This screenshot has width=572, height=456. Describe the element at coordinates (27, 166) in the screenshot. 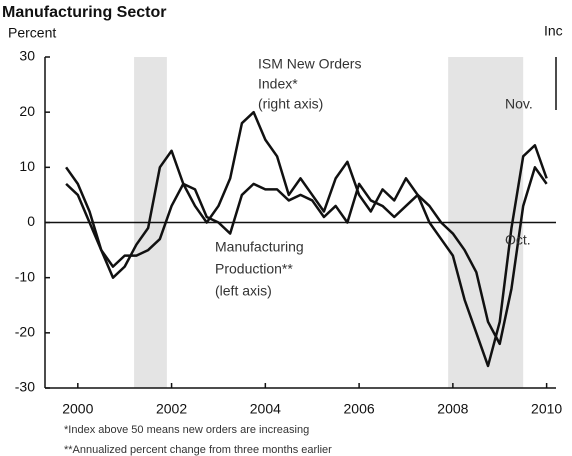

I see `y-tick-label: 10` at that location.